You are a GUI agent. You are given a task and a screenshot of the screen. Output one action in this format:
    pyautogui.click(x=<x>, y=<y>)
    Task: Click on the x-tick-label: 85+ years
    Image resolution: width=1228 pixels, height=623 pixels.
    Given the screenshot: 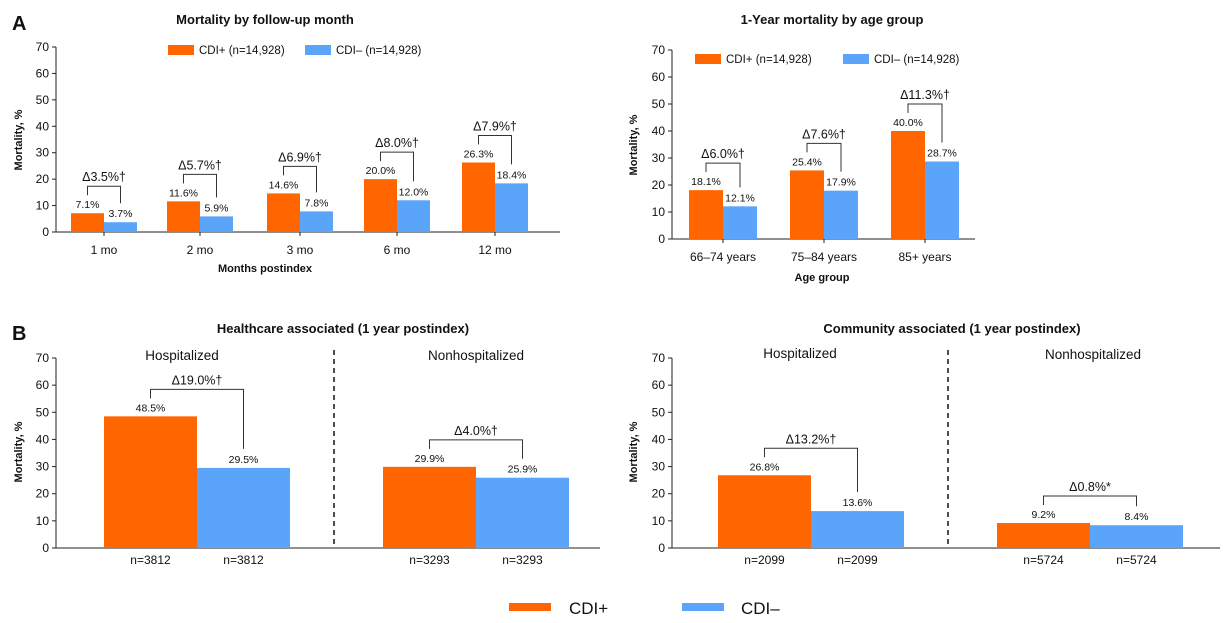 What is the action you would take?
    pyautogui.click(x=924, y=257)
    